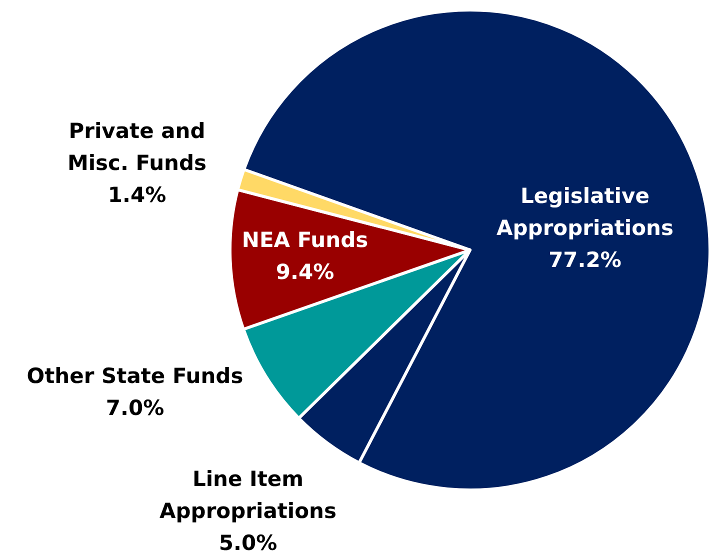 This screenshot has width=713, height=553. I want to click on slice-label: Private and Misc. Funds, so click(137, 147).